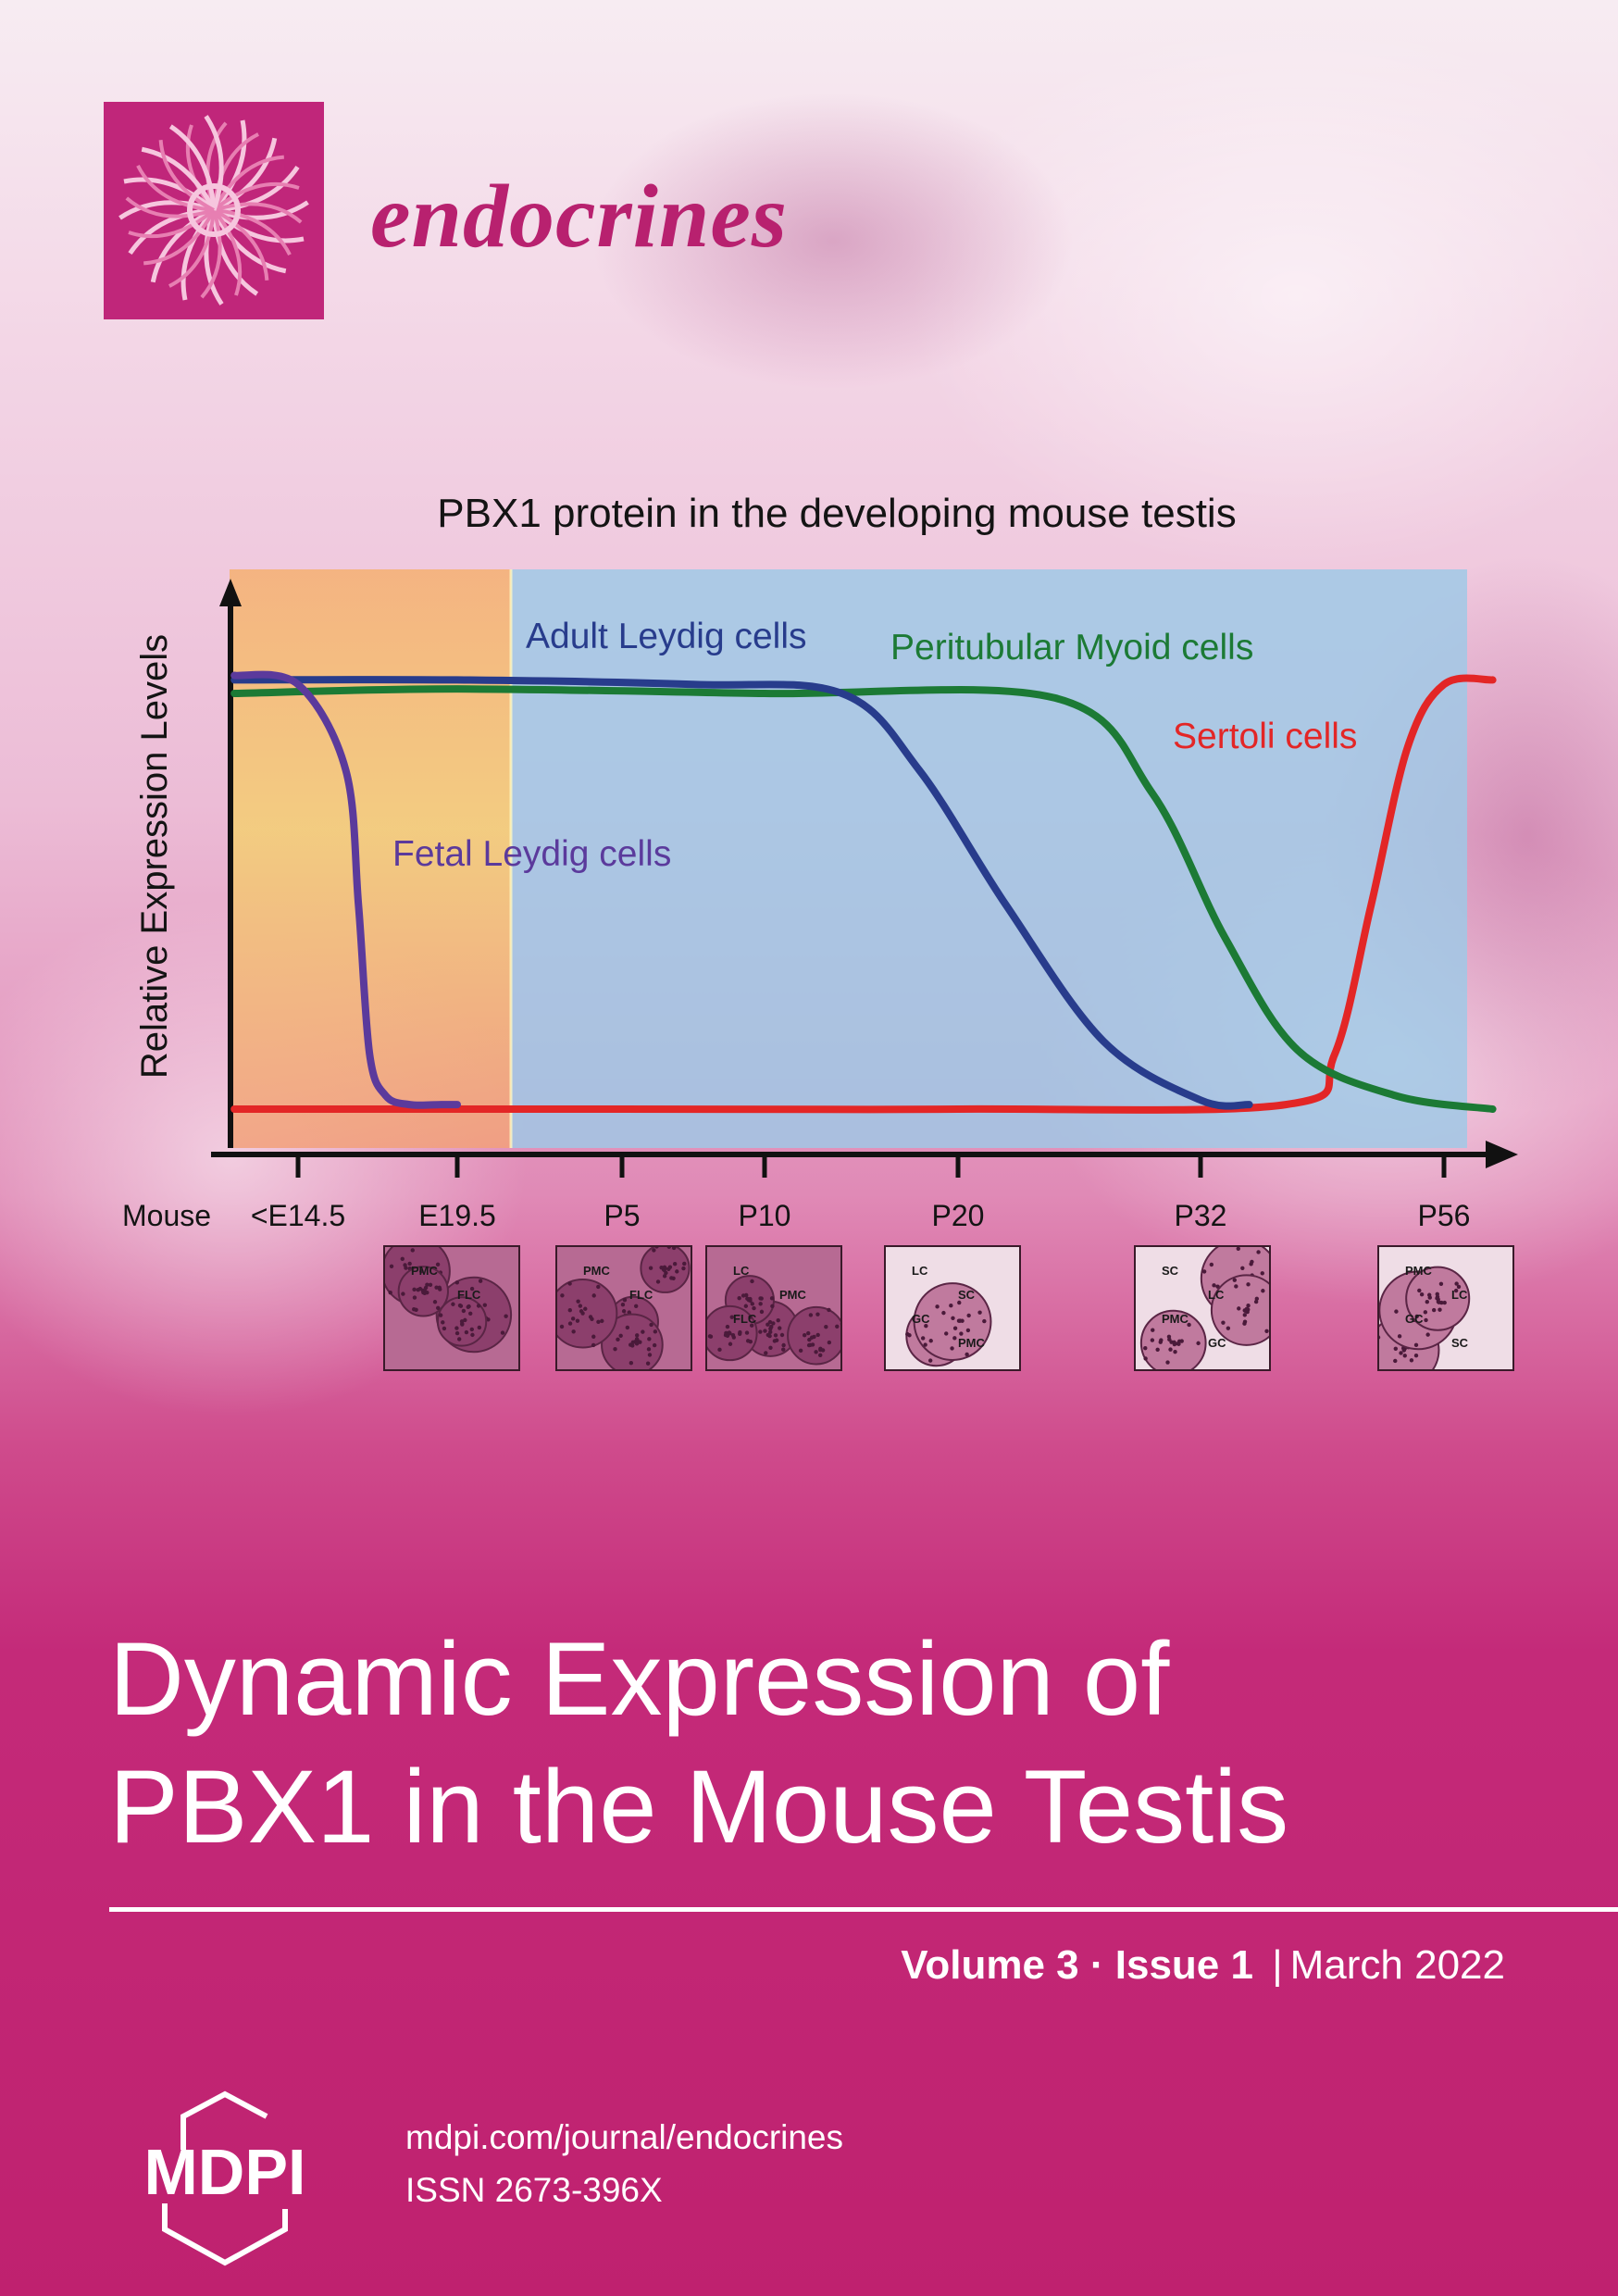 The height and width of the screenshot is (2296, 1618). I want to click on series-label-adult: Adult Leydig cells, so click(666, 636).